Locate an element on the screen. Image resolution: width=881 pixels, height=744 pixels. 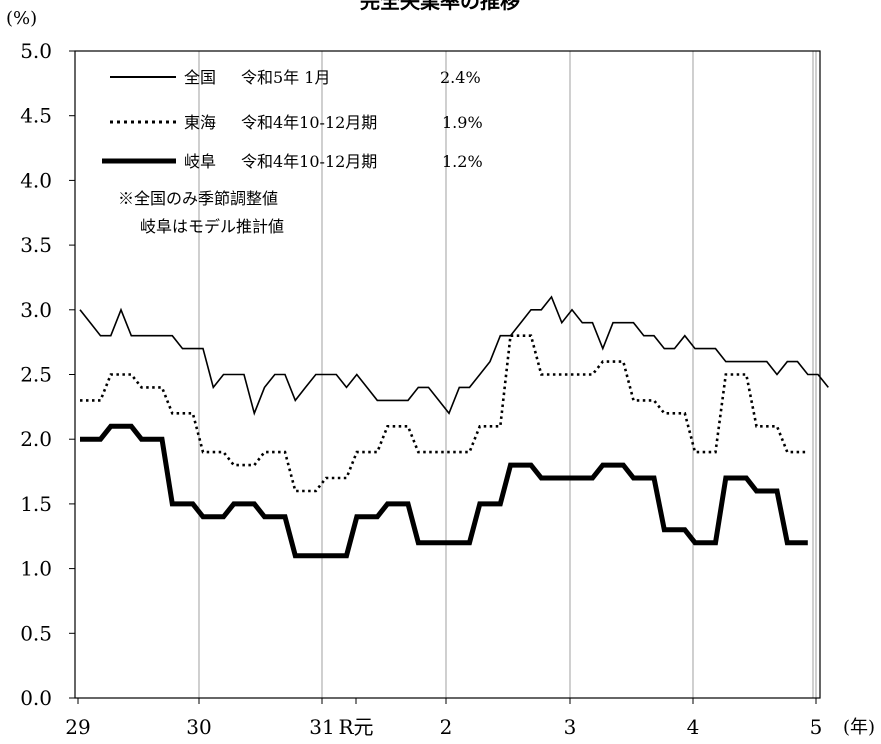
legend-latest-tokai: 1.9% is located at coordinates (462, 122).